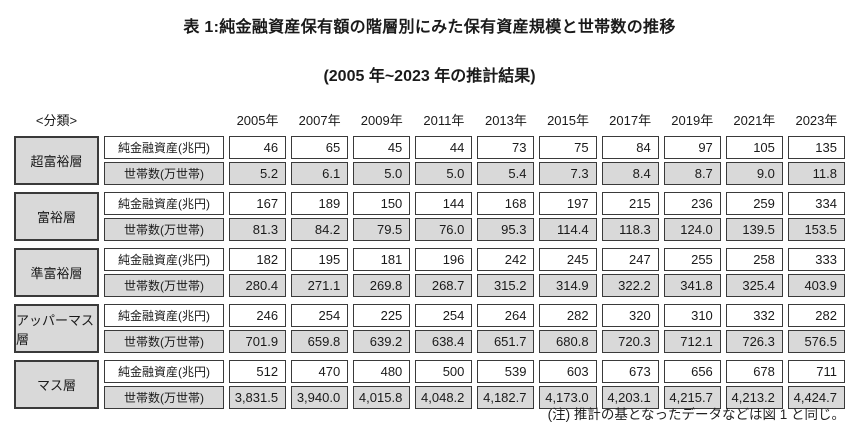  I want to click on household-value: 720.3, so click(630, 341).